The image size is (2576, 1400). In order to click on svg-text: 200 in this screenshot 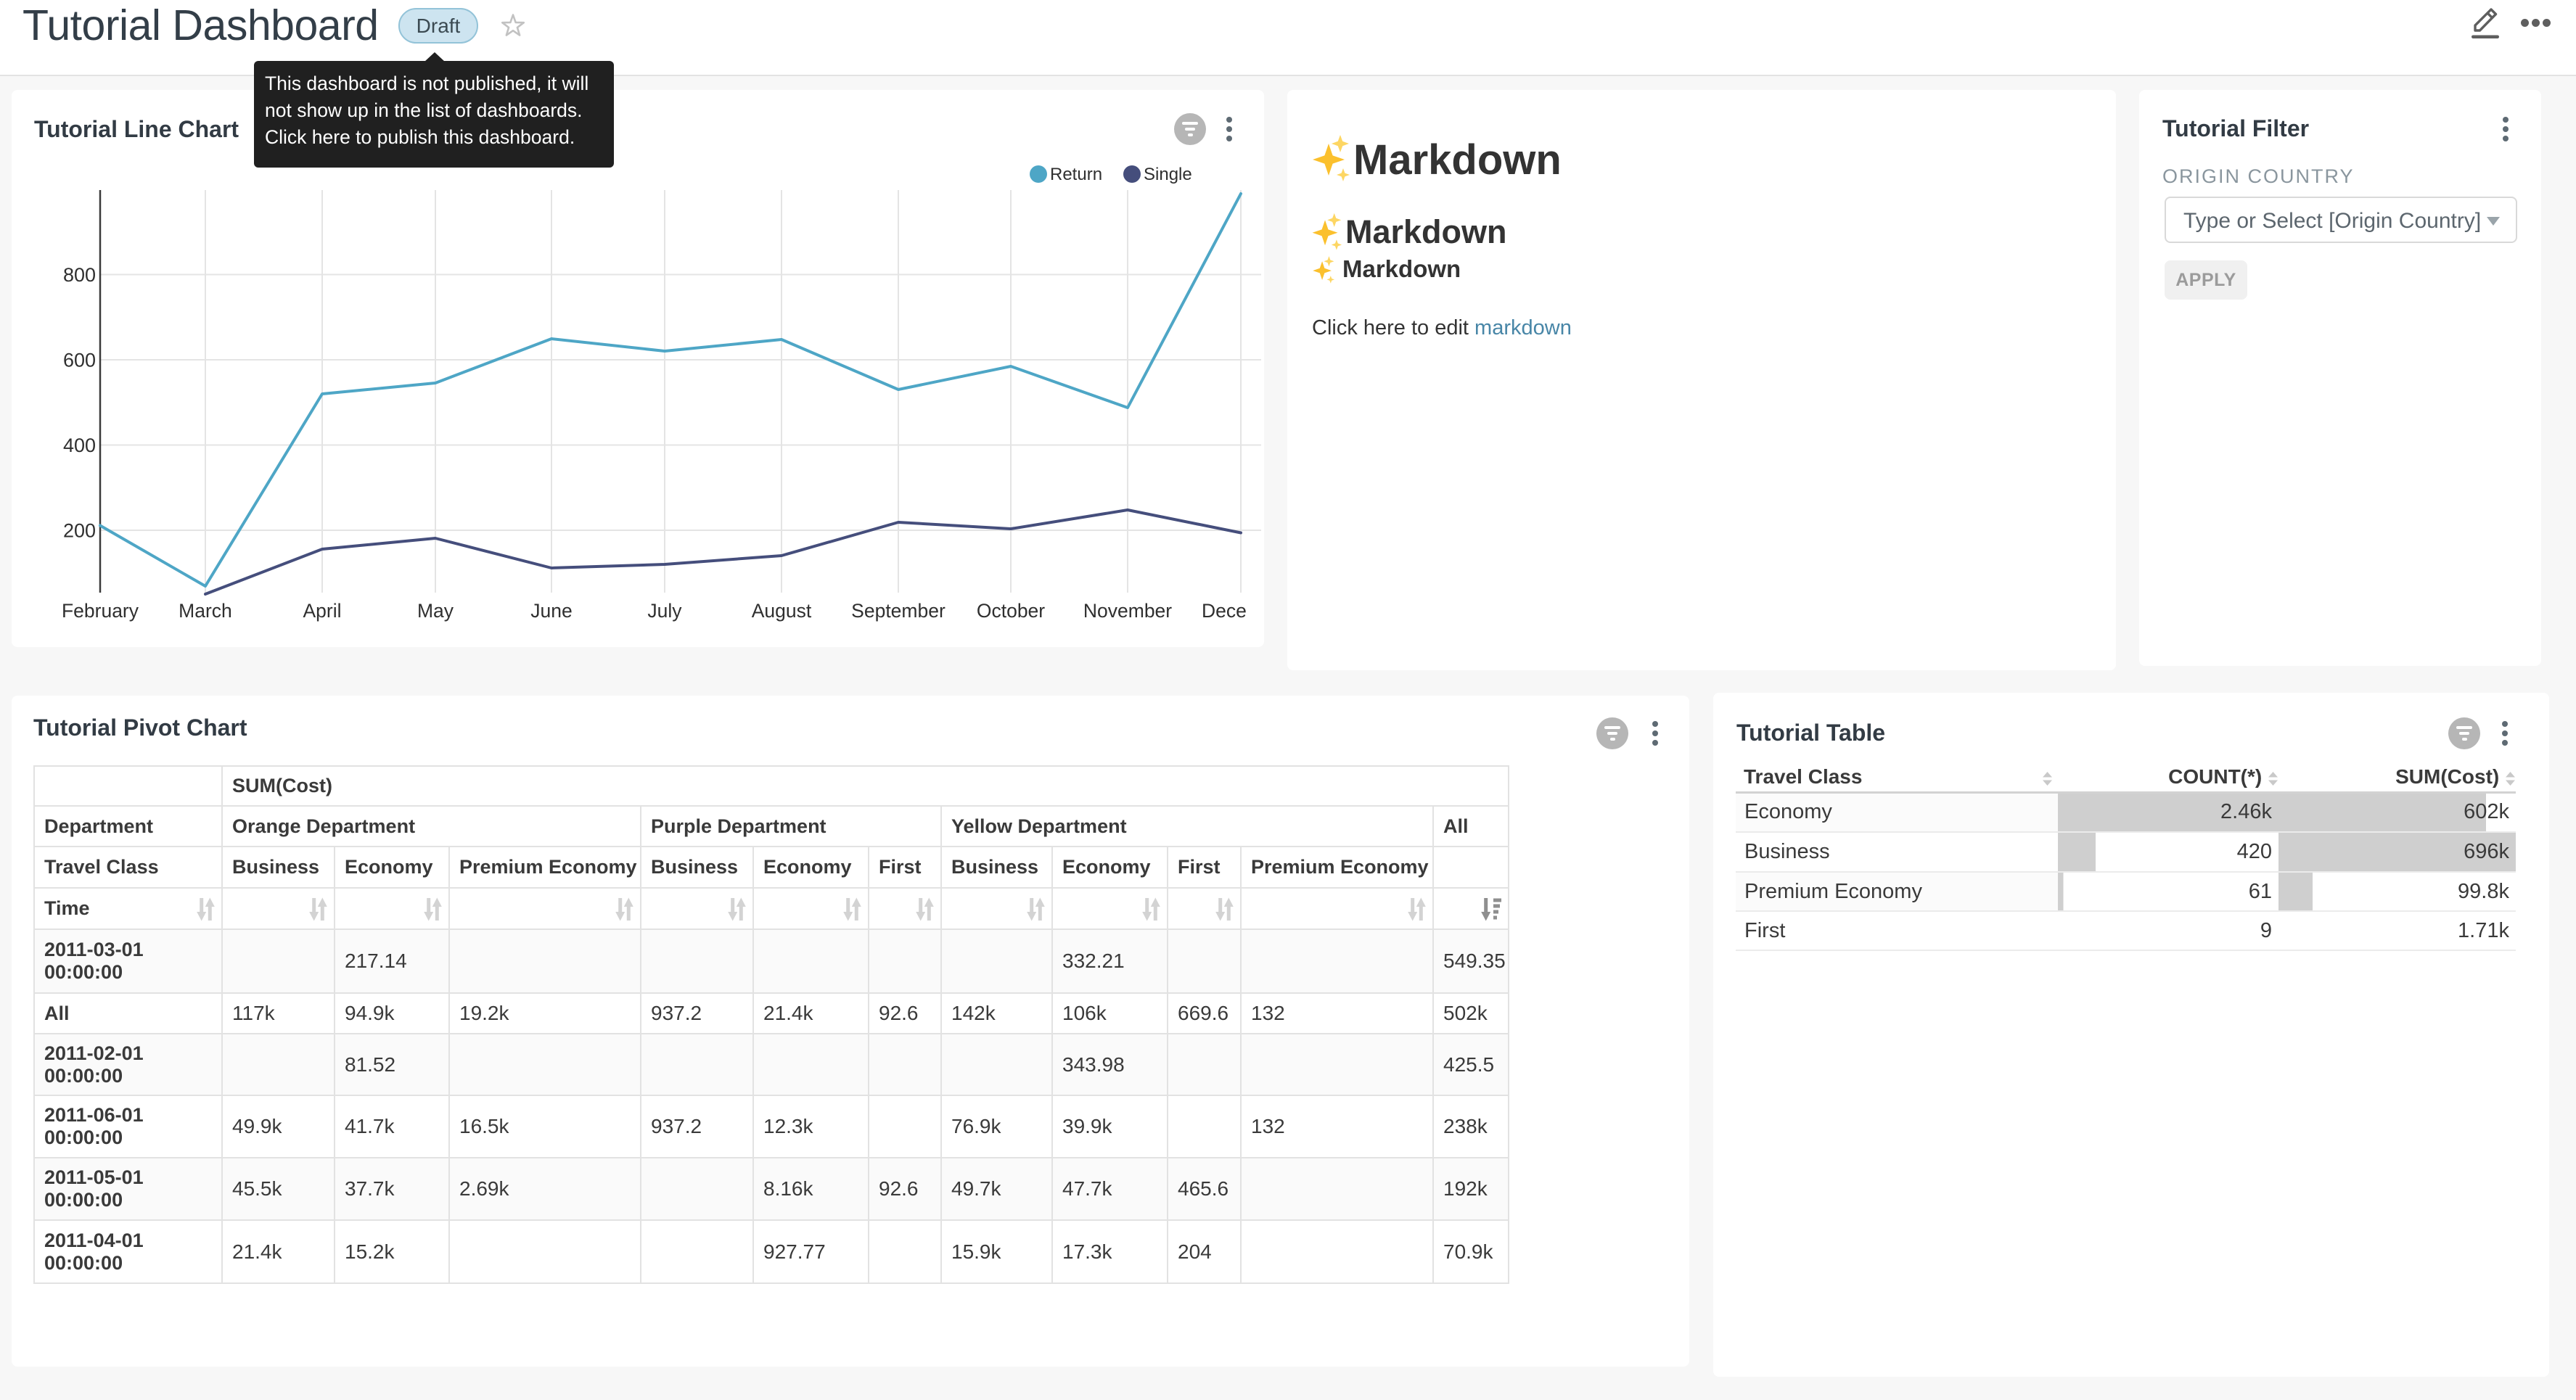, I will do `click(79, 531)`.